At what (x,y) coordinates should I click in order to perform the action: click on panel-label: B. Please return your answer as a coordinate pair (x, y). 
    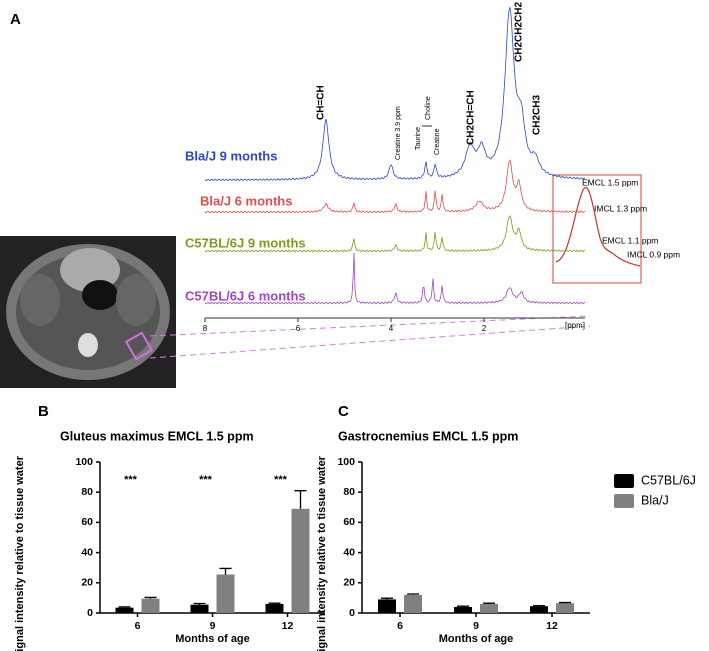
    Looking at the image, I should click on (43, 411).